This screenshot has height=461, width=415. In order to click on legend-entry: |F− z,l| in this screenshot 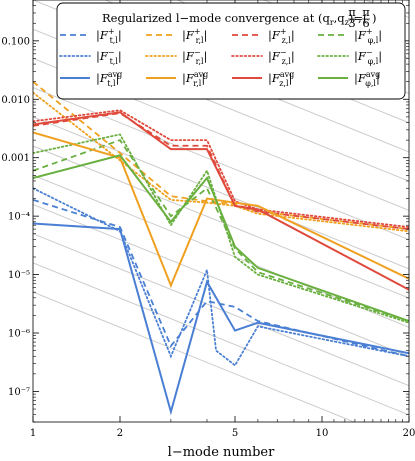, I will do `click(263, 57)`.